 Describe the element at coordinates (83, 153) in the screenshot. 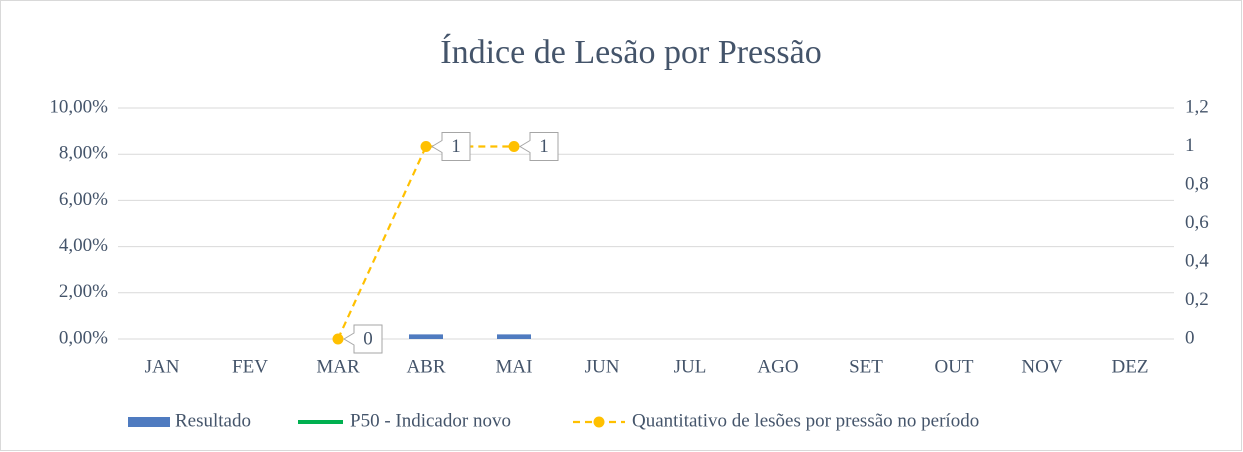

I see `y-tick-label: 8,00%` at that location.